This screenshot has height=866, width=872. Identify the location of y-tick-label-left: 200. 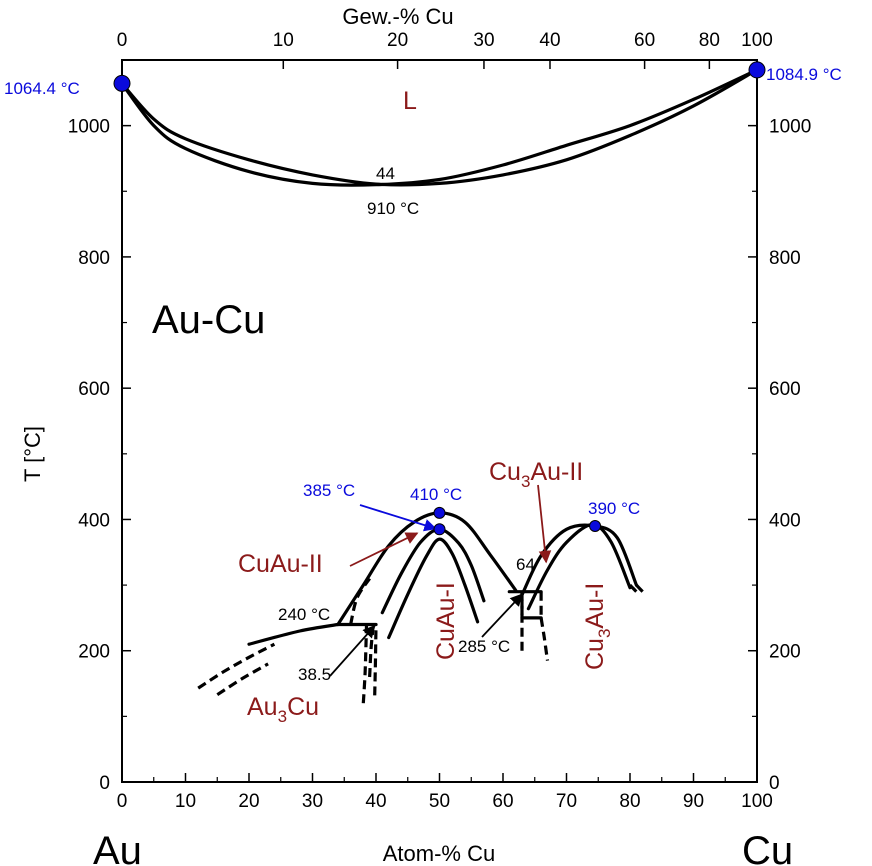
(94, 652).